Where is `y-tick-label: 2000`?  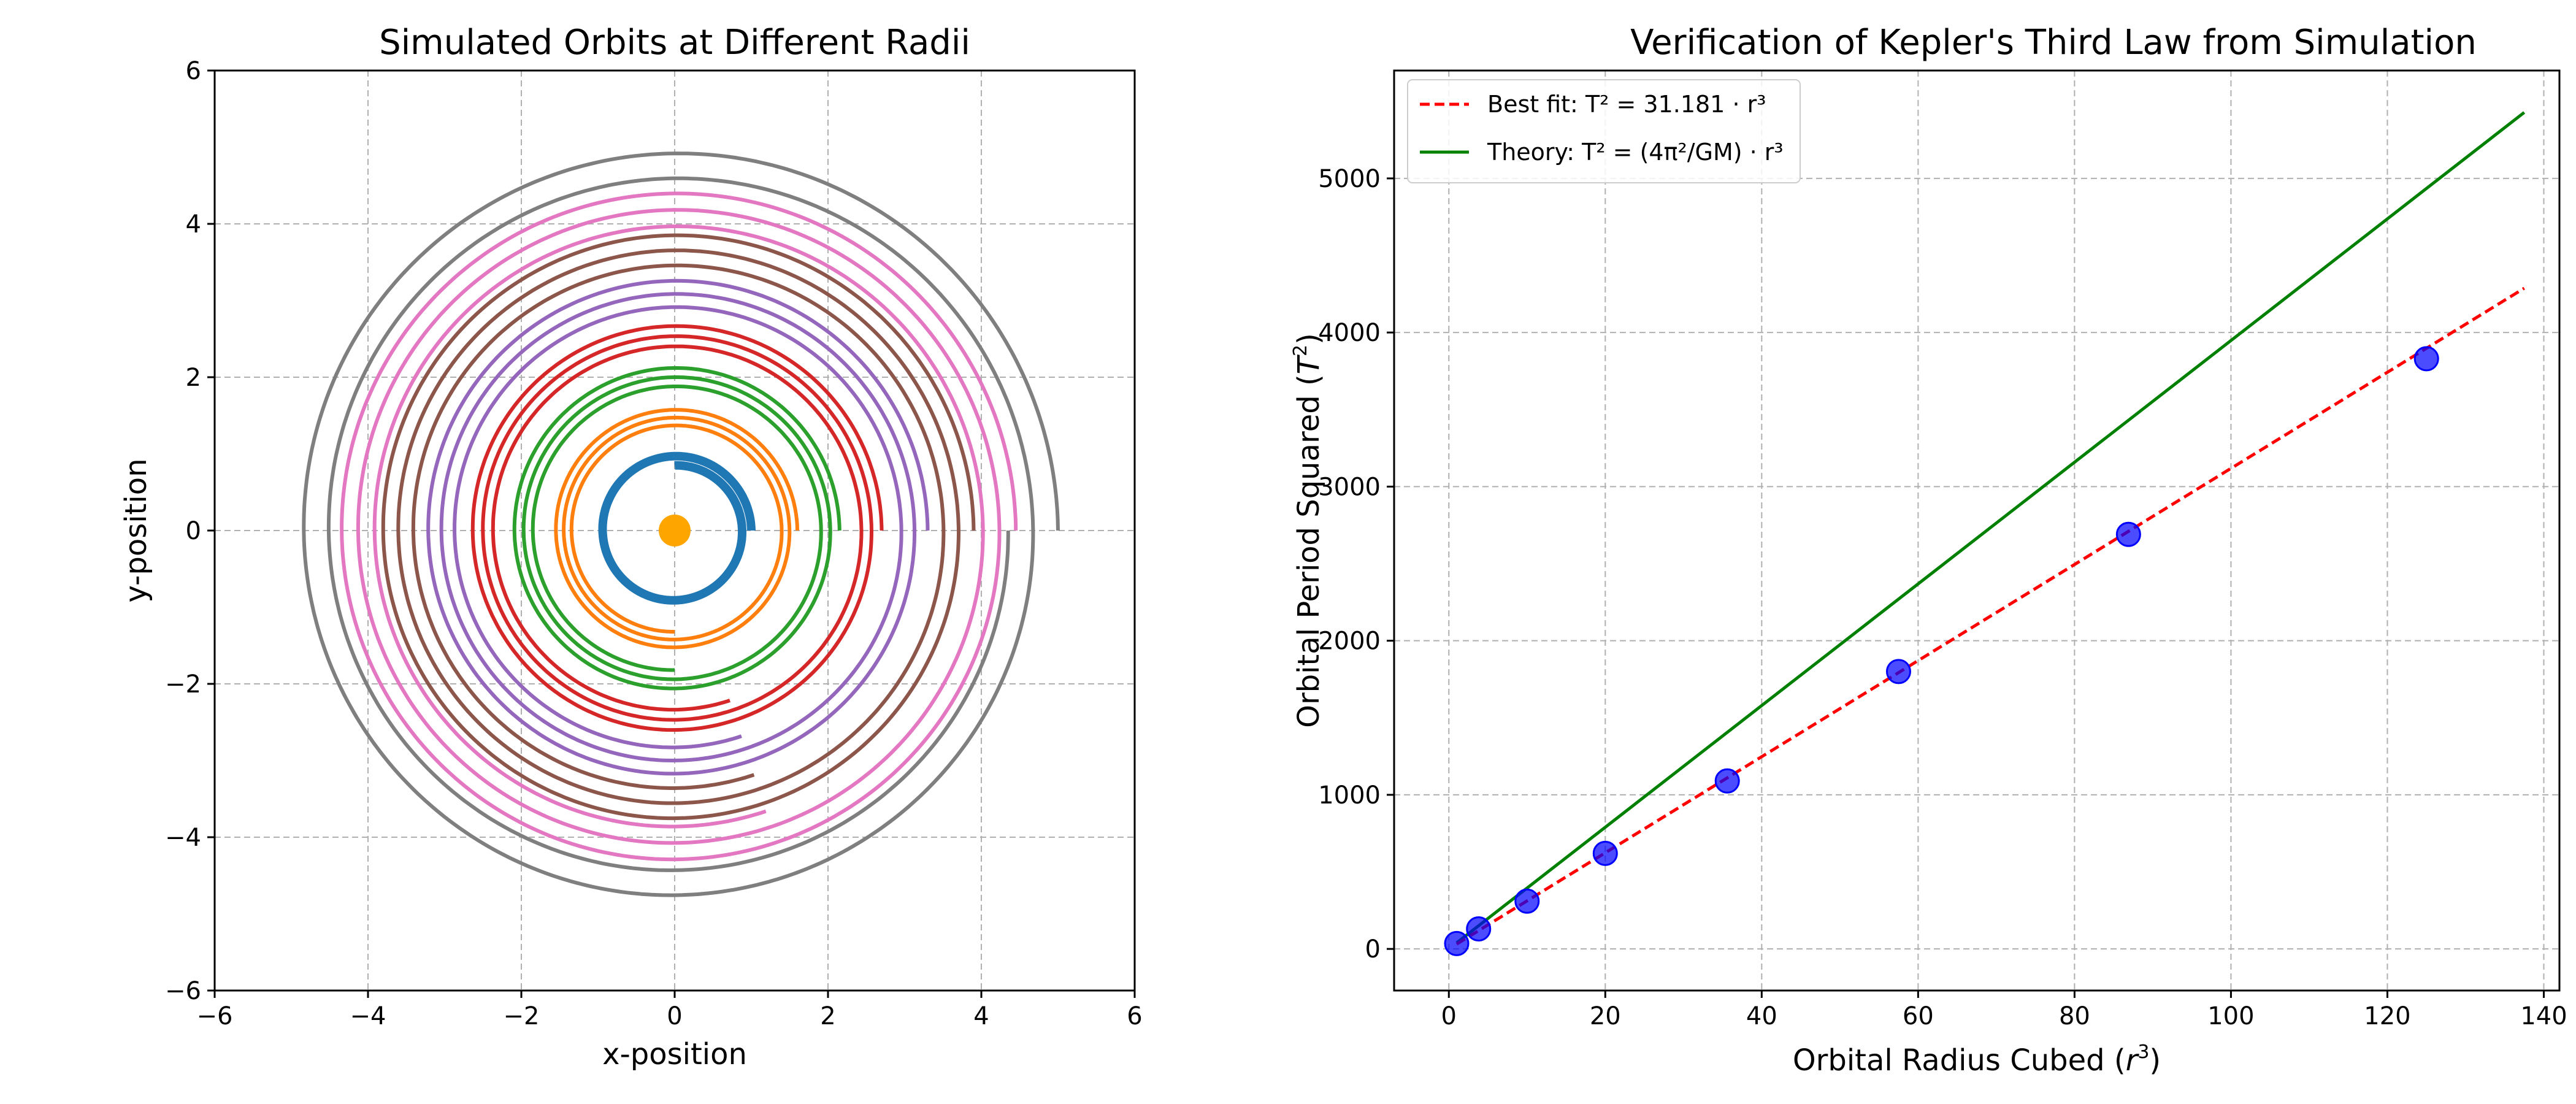 y-tick-label: 2000 is located at coordinates (1349, 641).